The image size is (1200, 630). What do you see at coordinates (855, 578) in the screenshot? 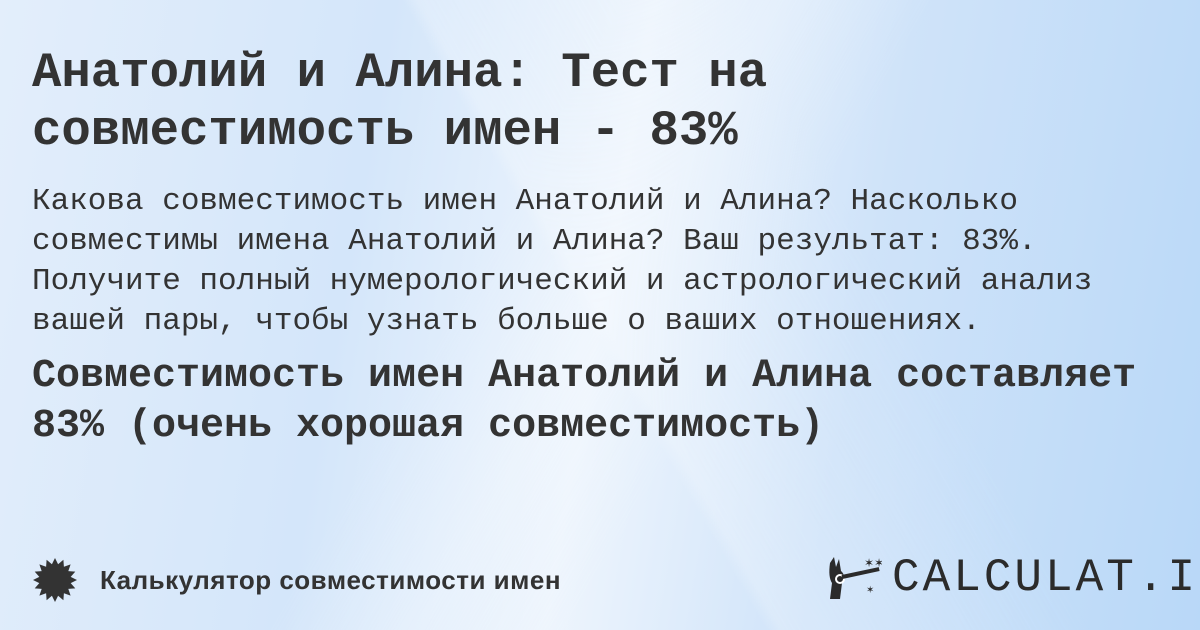
I see `magic-hand-icon: ✶✶ ✶` at bounding box center [855, 578].